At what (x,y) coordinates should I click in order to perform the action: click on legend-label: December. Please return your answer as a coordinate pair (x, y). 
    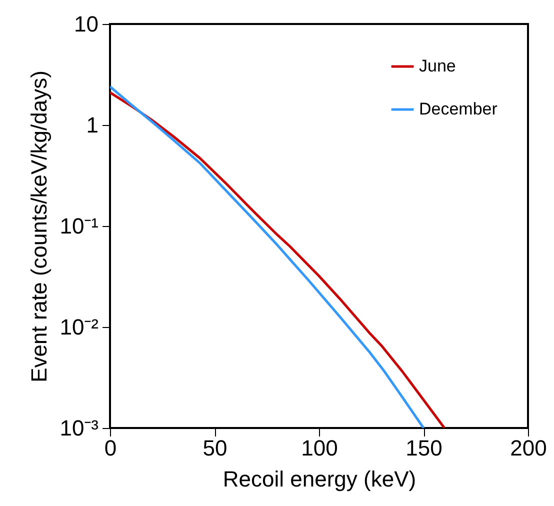
    Looking at the image, I should click on (458, 109).